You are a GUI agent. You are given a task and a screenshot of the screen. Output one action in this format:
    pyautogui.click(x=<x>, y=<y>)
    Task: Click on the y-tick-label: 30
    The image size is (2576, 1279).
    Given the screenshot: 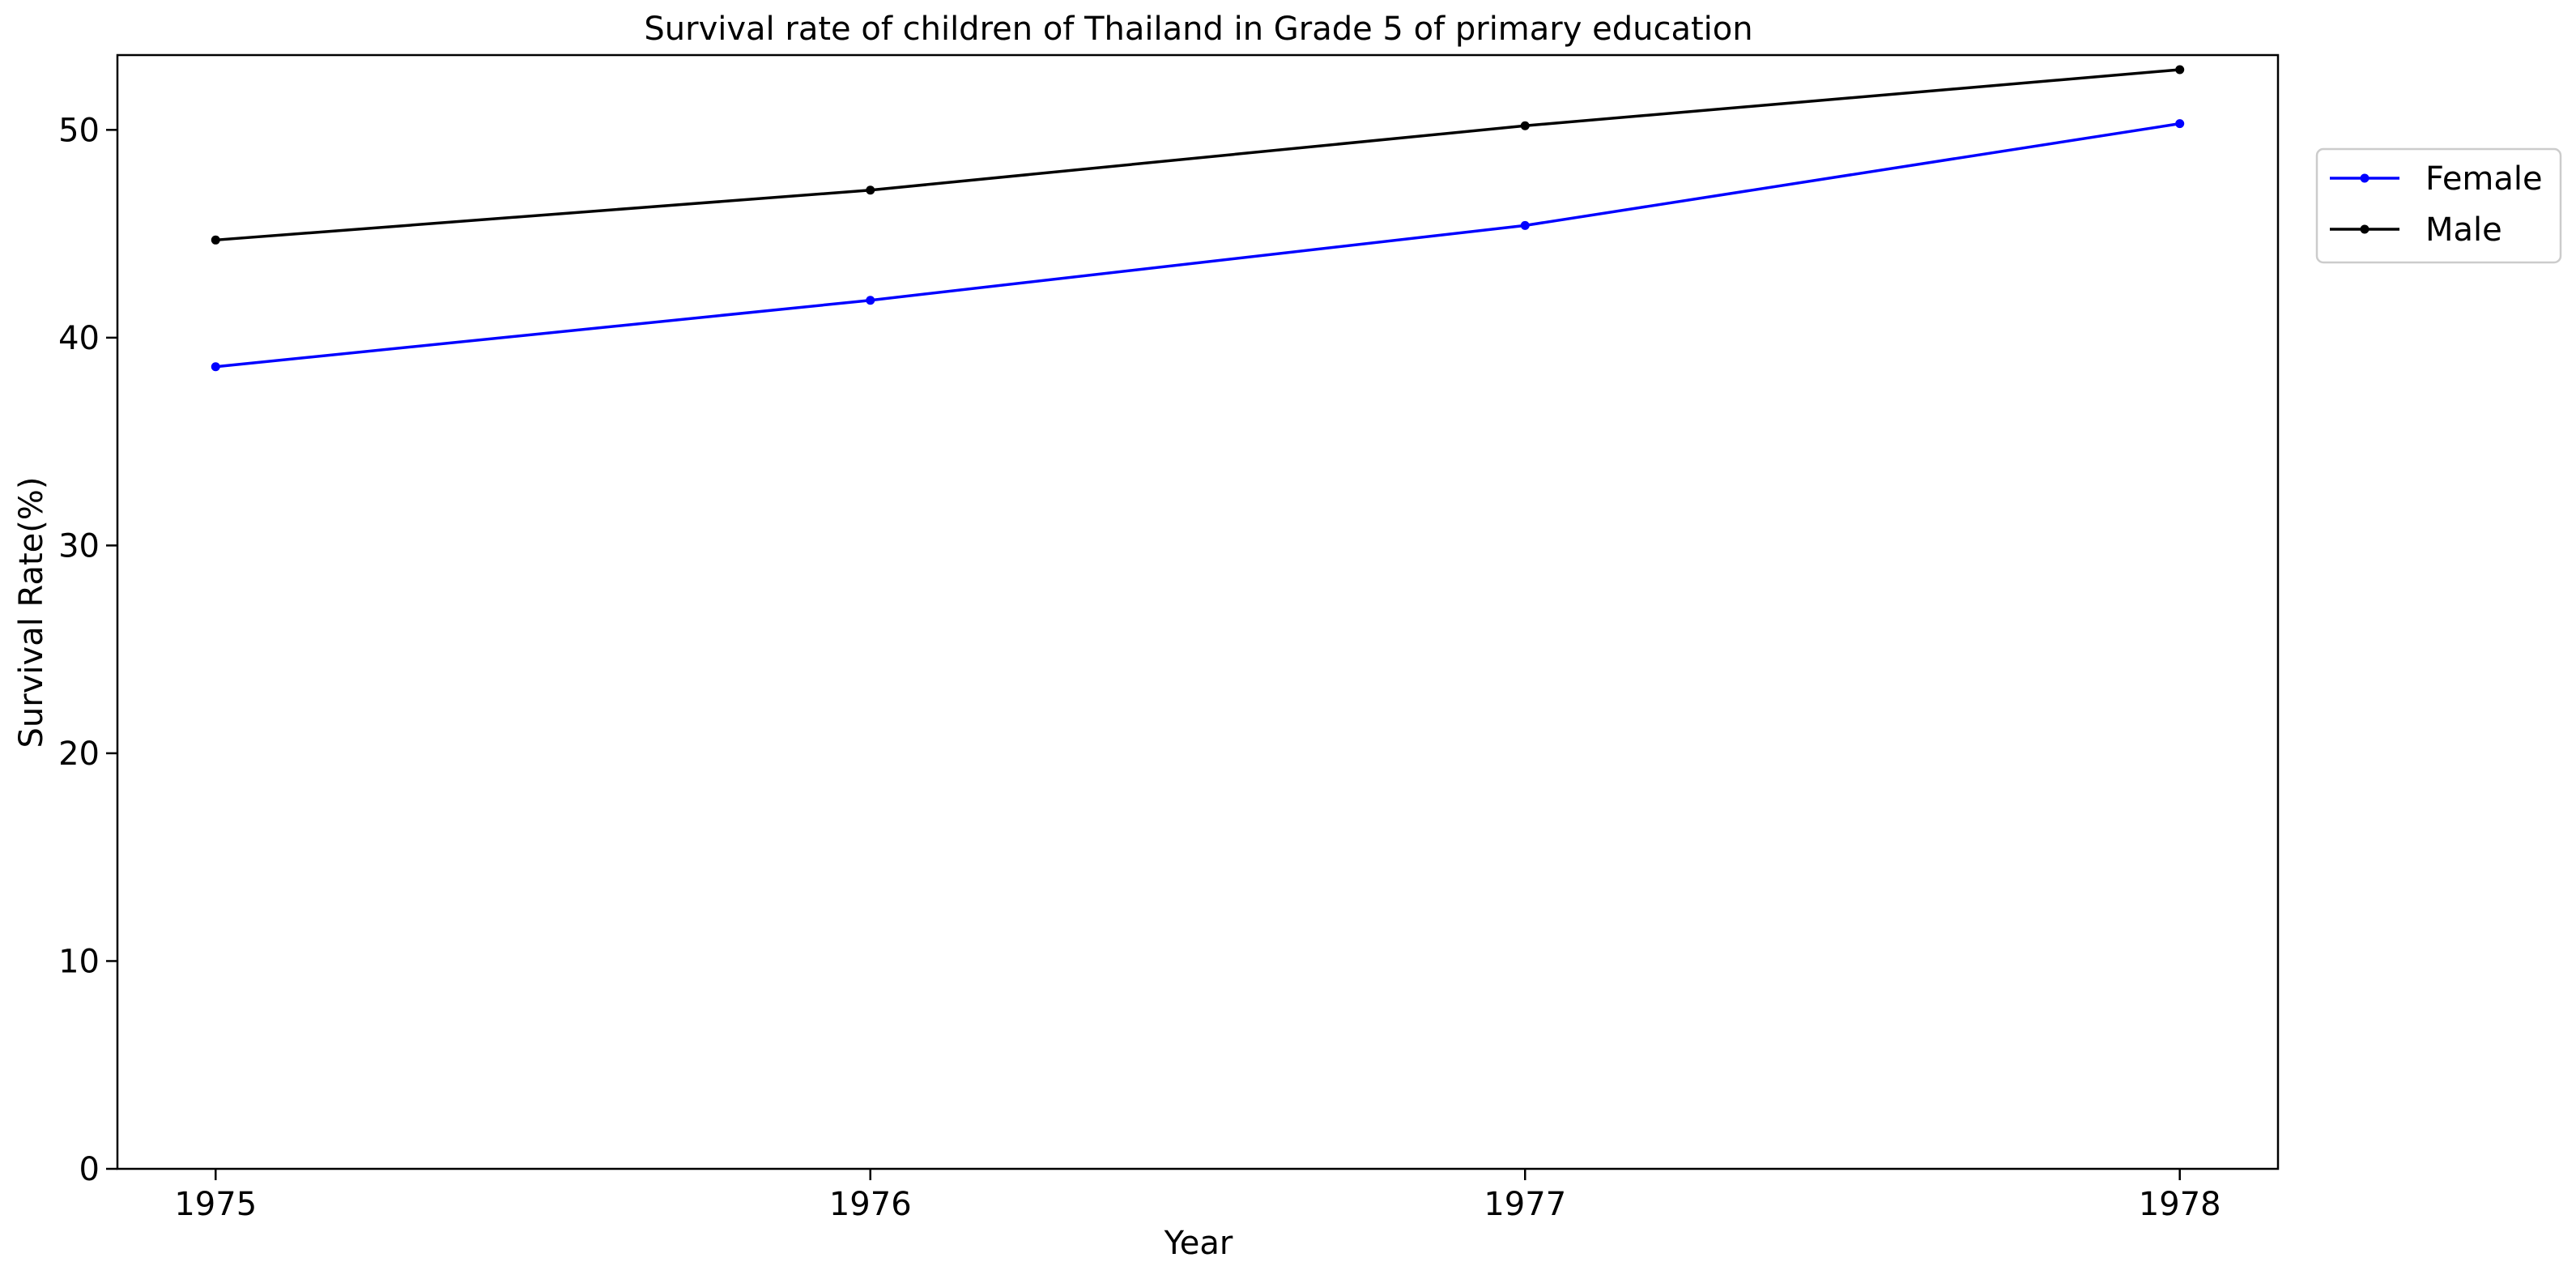 What is the action you would take?
    pyautogui.click(x=79, y=546)
    